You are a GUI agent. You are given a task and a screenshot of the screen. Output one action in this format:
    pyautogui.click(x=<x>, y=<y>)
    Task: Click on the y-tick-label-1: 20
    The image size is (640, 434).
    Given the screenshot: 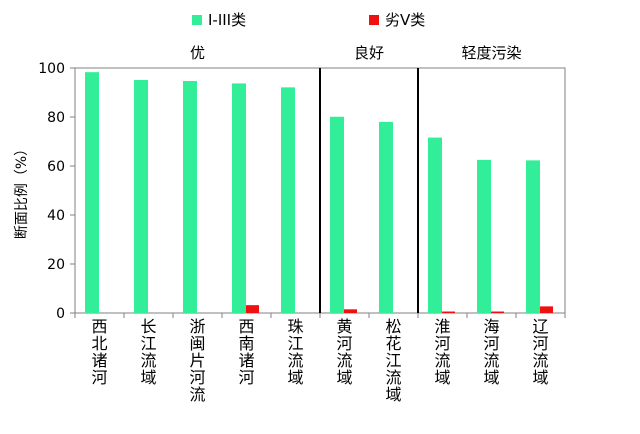 What is the action you would take?
    pyautogui.click(x=56, y=265)
    